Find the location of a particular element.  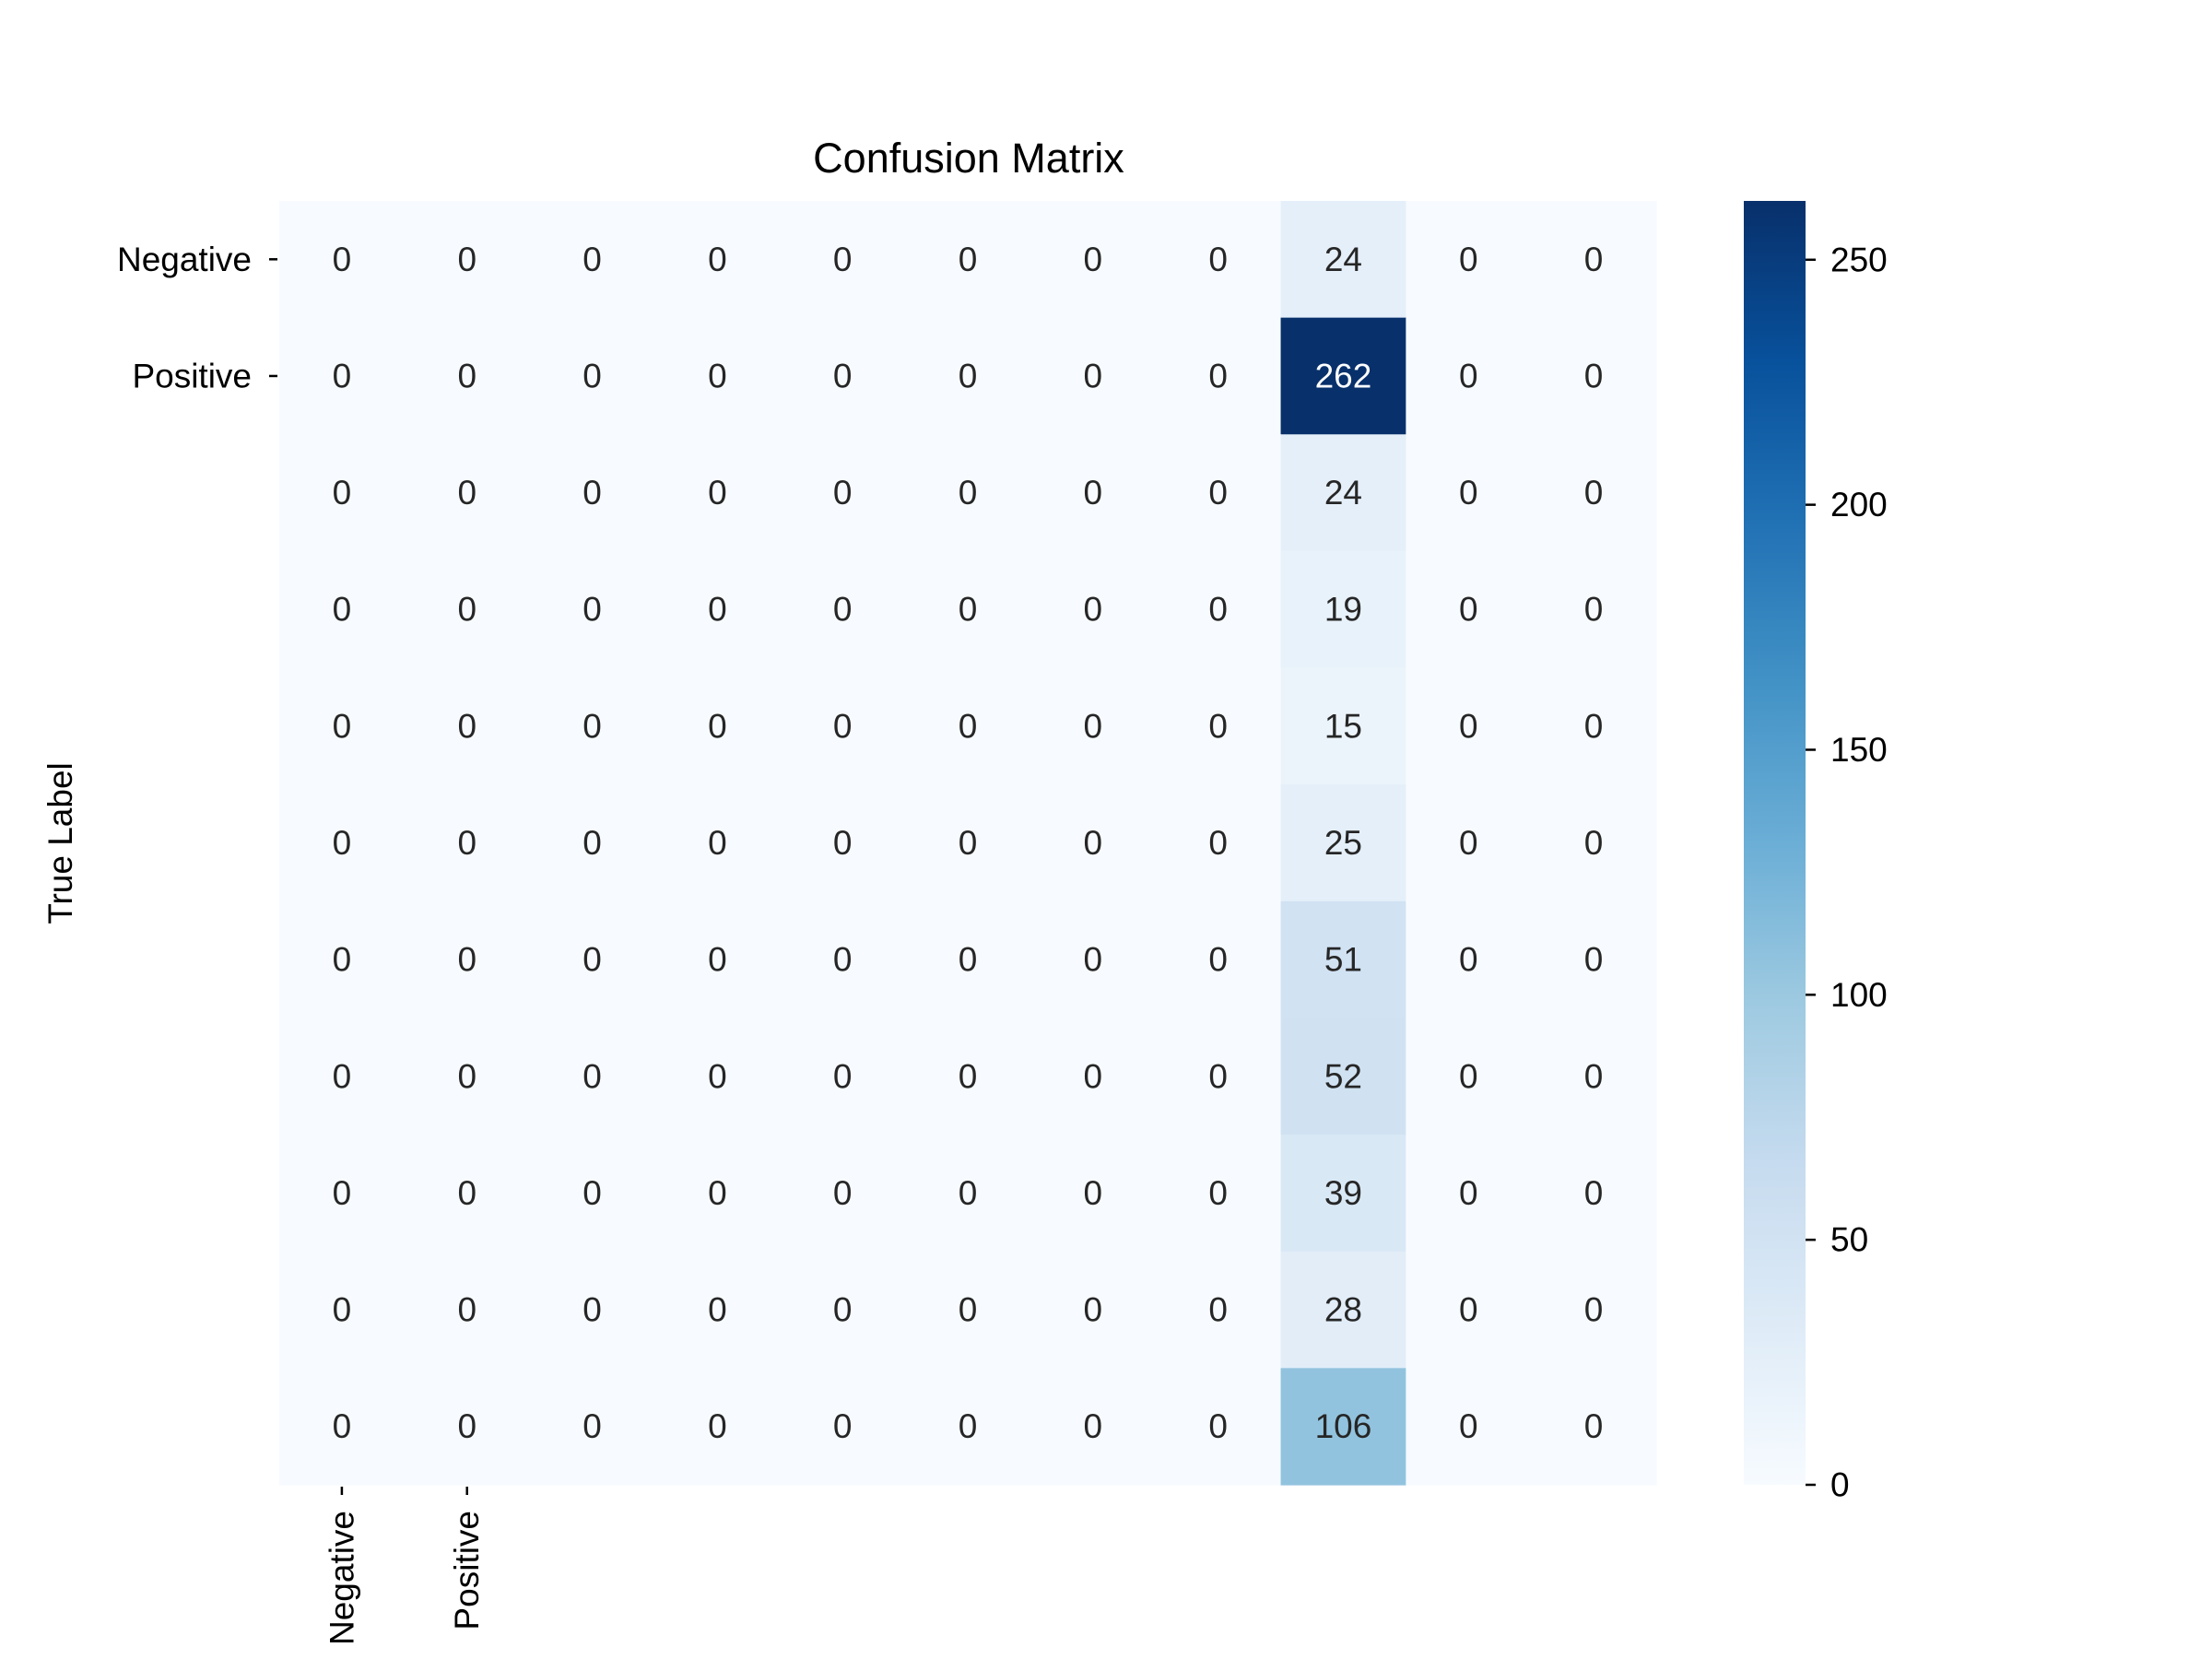

colorbar-tick-label: 100 is located at coordinates (1859, 995).